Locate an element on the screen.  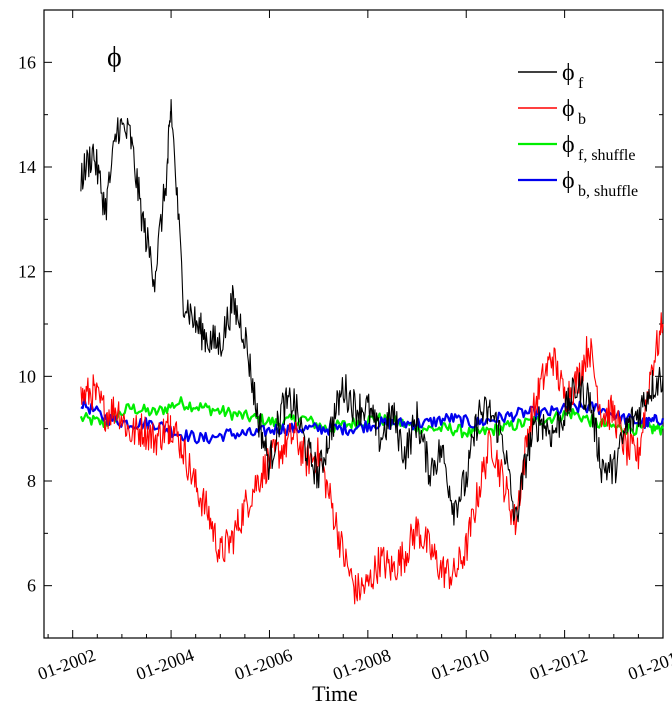
y-tick-label: 8 is located at coordinates (31, 481).